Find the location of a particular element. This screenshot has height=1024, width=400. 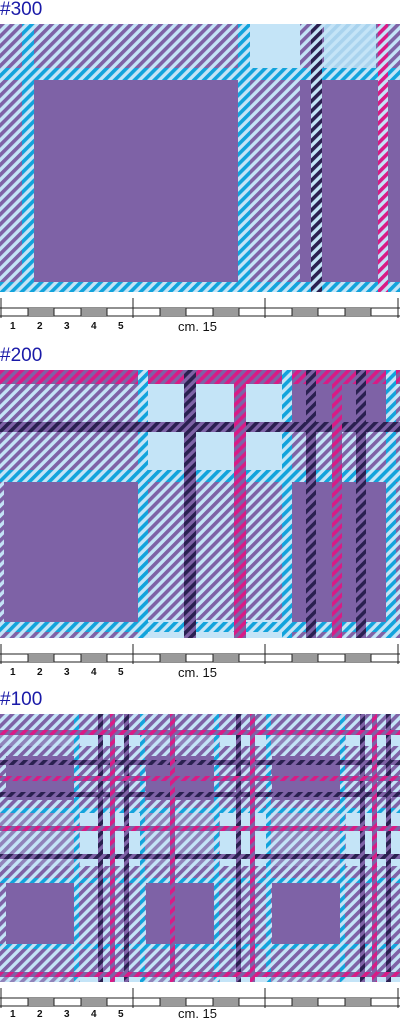

section-title-100: #100 is located at coordinates (21, 699).